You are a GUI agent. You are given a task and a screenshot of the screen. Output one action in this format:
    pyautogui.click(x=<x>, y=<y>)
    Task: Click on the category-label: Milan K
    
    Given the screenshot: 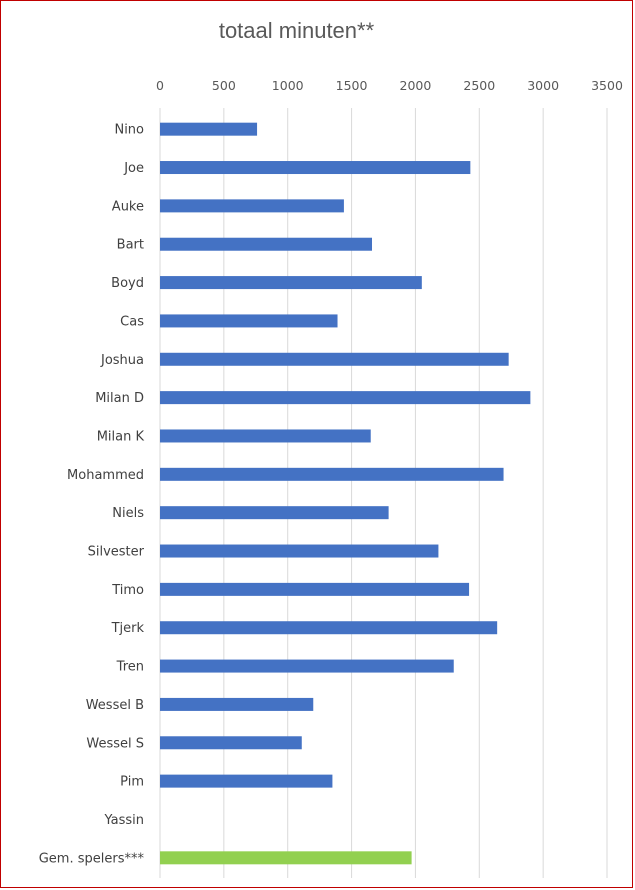 What is the action you would take?
    pyautogui.click(x=121, y=436)
    